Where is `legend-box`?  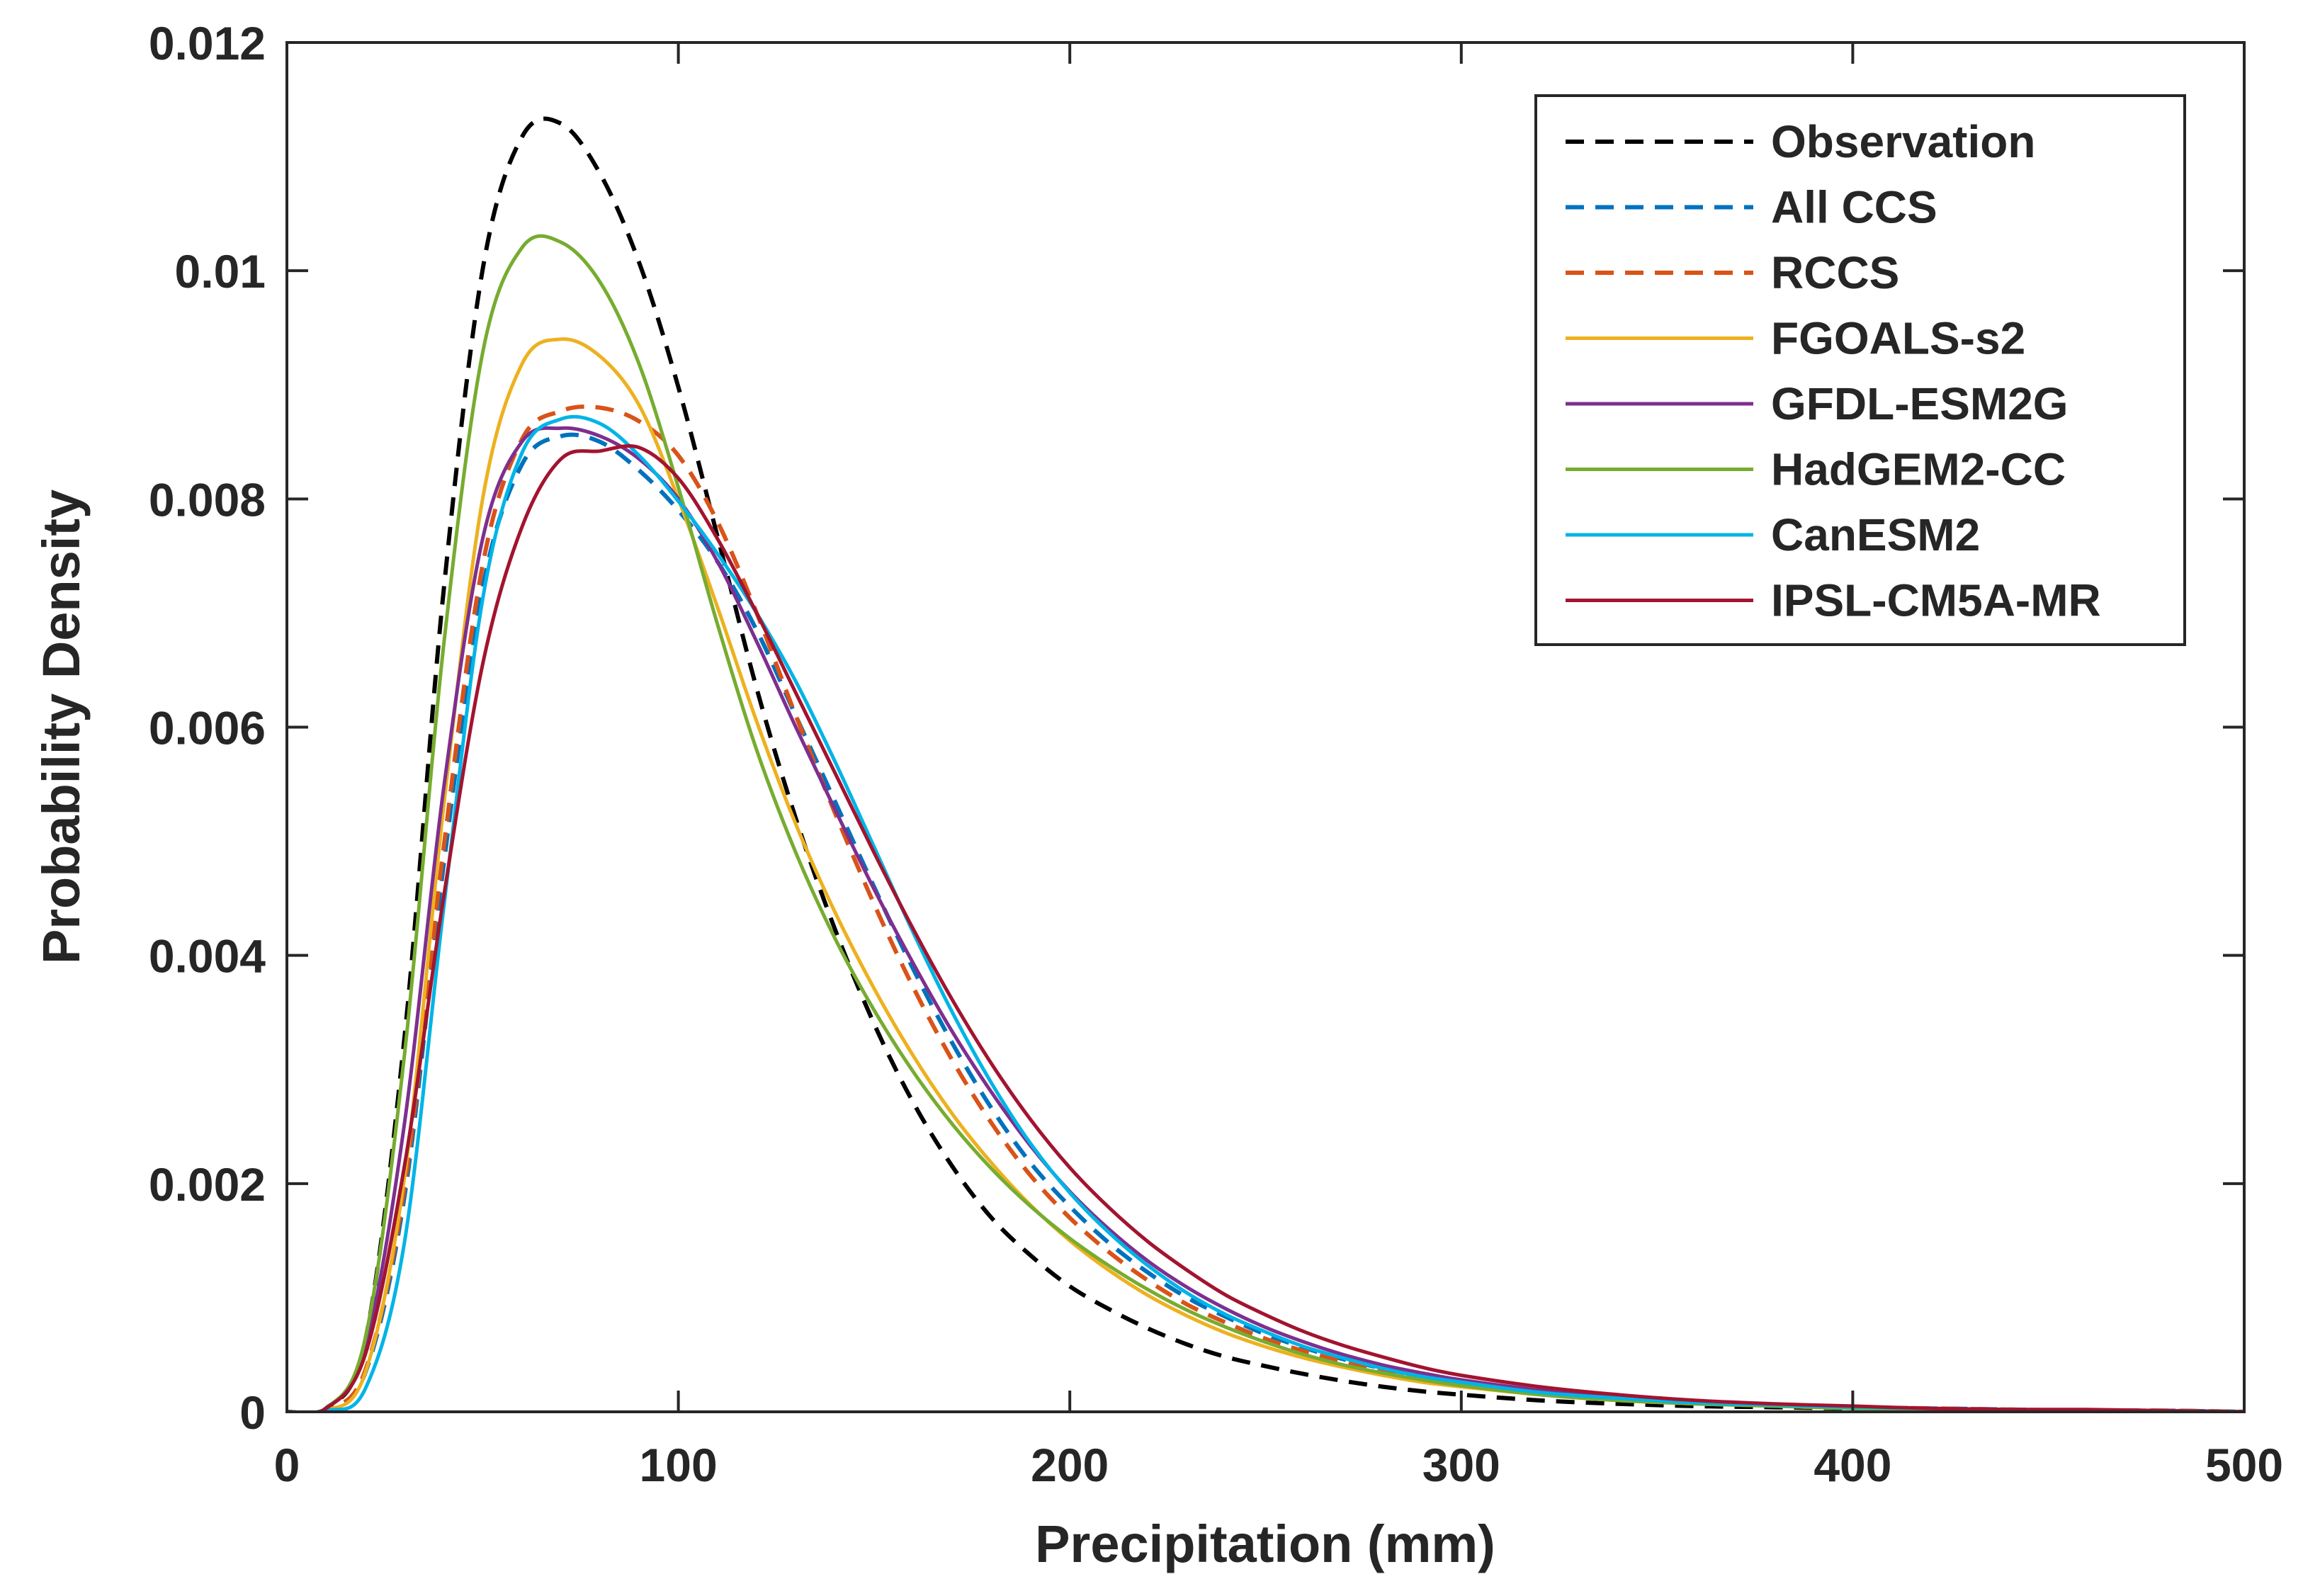 legend-box is located at coordinates (1860, 370).